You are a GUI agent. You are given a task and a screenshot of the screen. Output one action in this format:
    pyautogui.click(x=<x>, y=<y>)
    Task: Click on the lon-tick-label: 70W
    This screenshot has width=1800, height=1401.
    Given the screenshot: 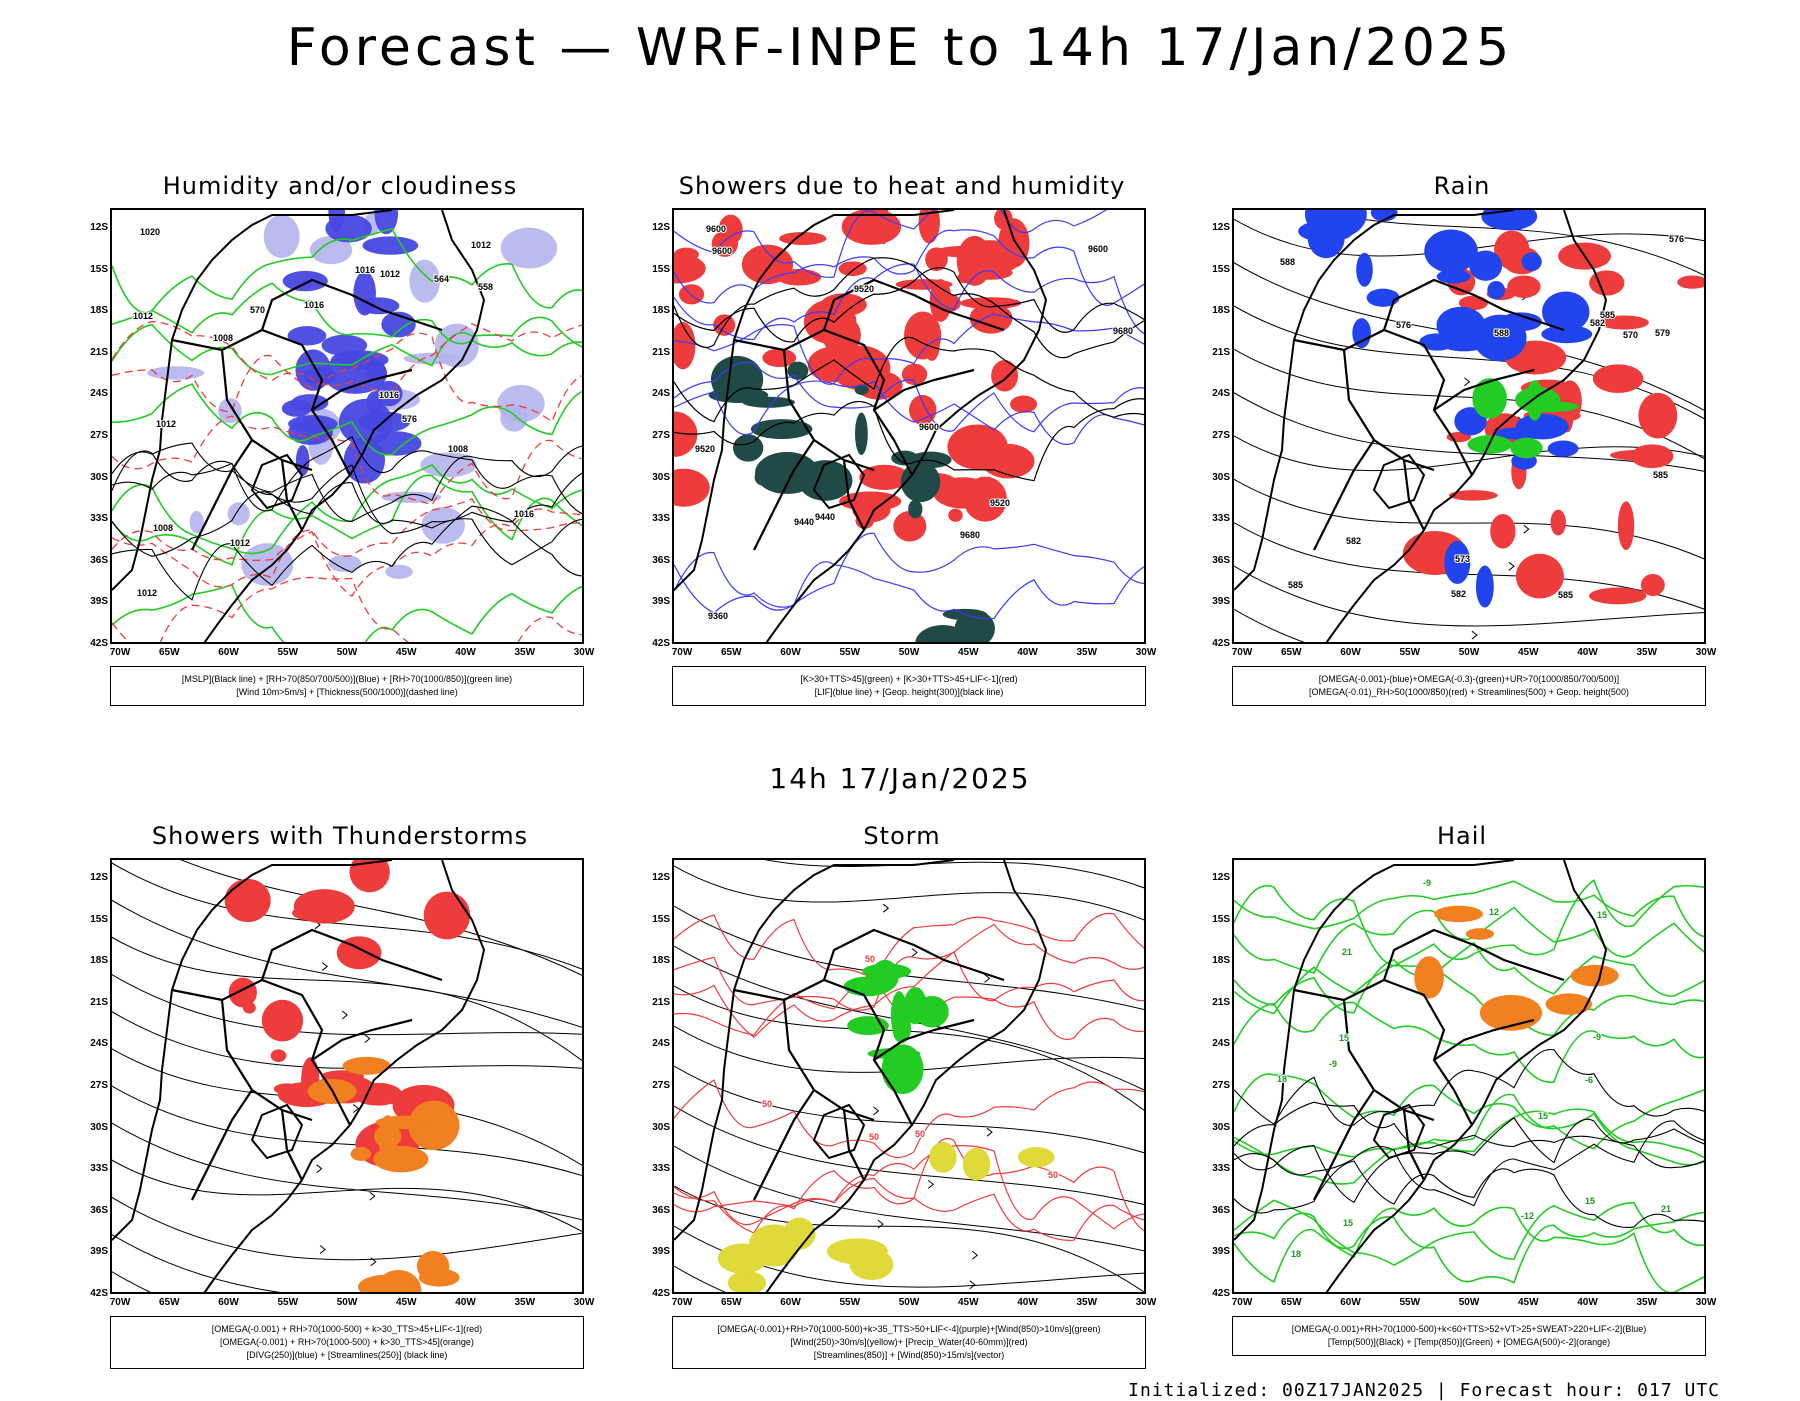 What is the action you would take?
    pyautogui.click(x=682, y=652)
    